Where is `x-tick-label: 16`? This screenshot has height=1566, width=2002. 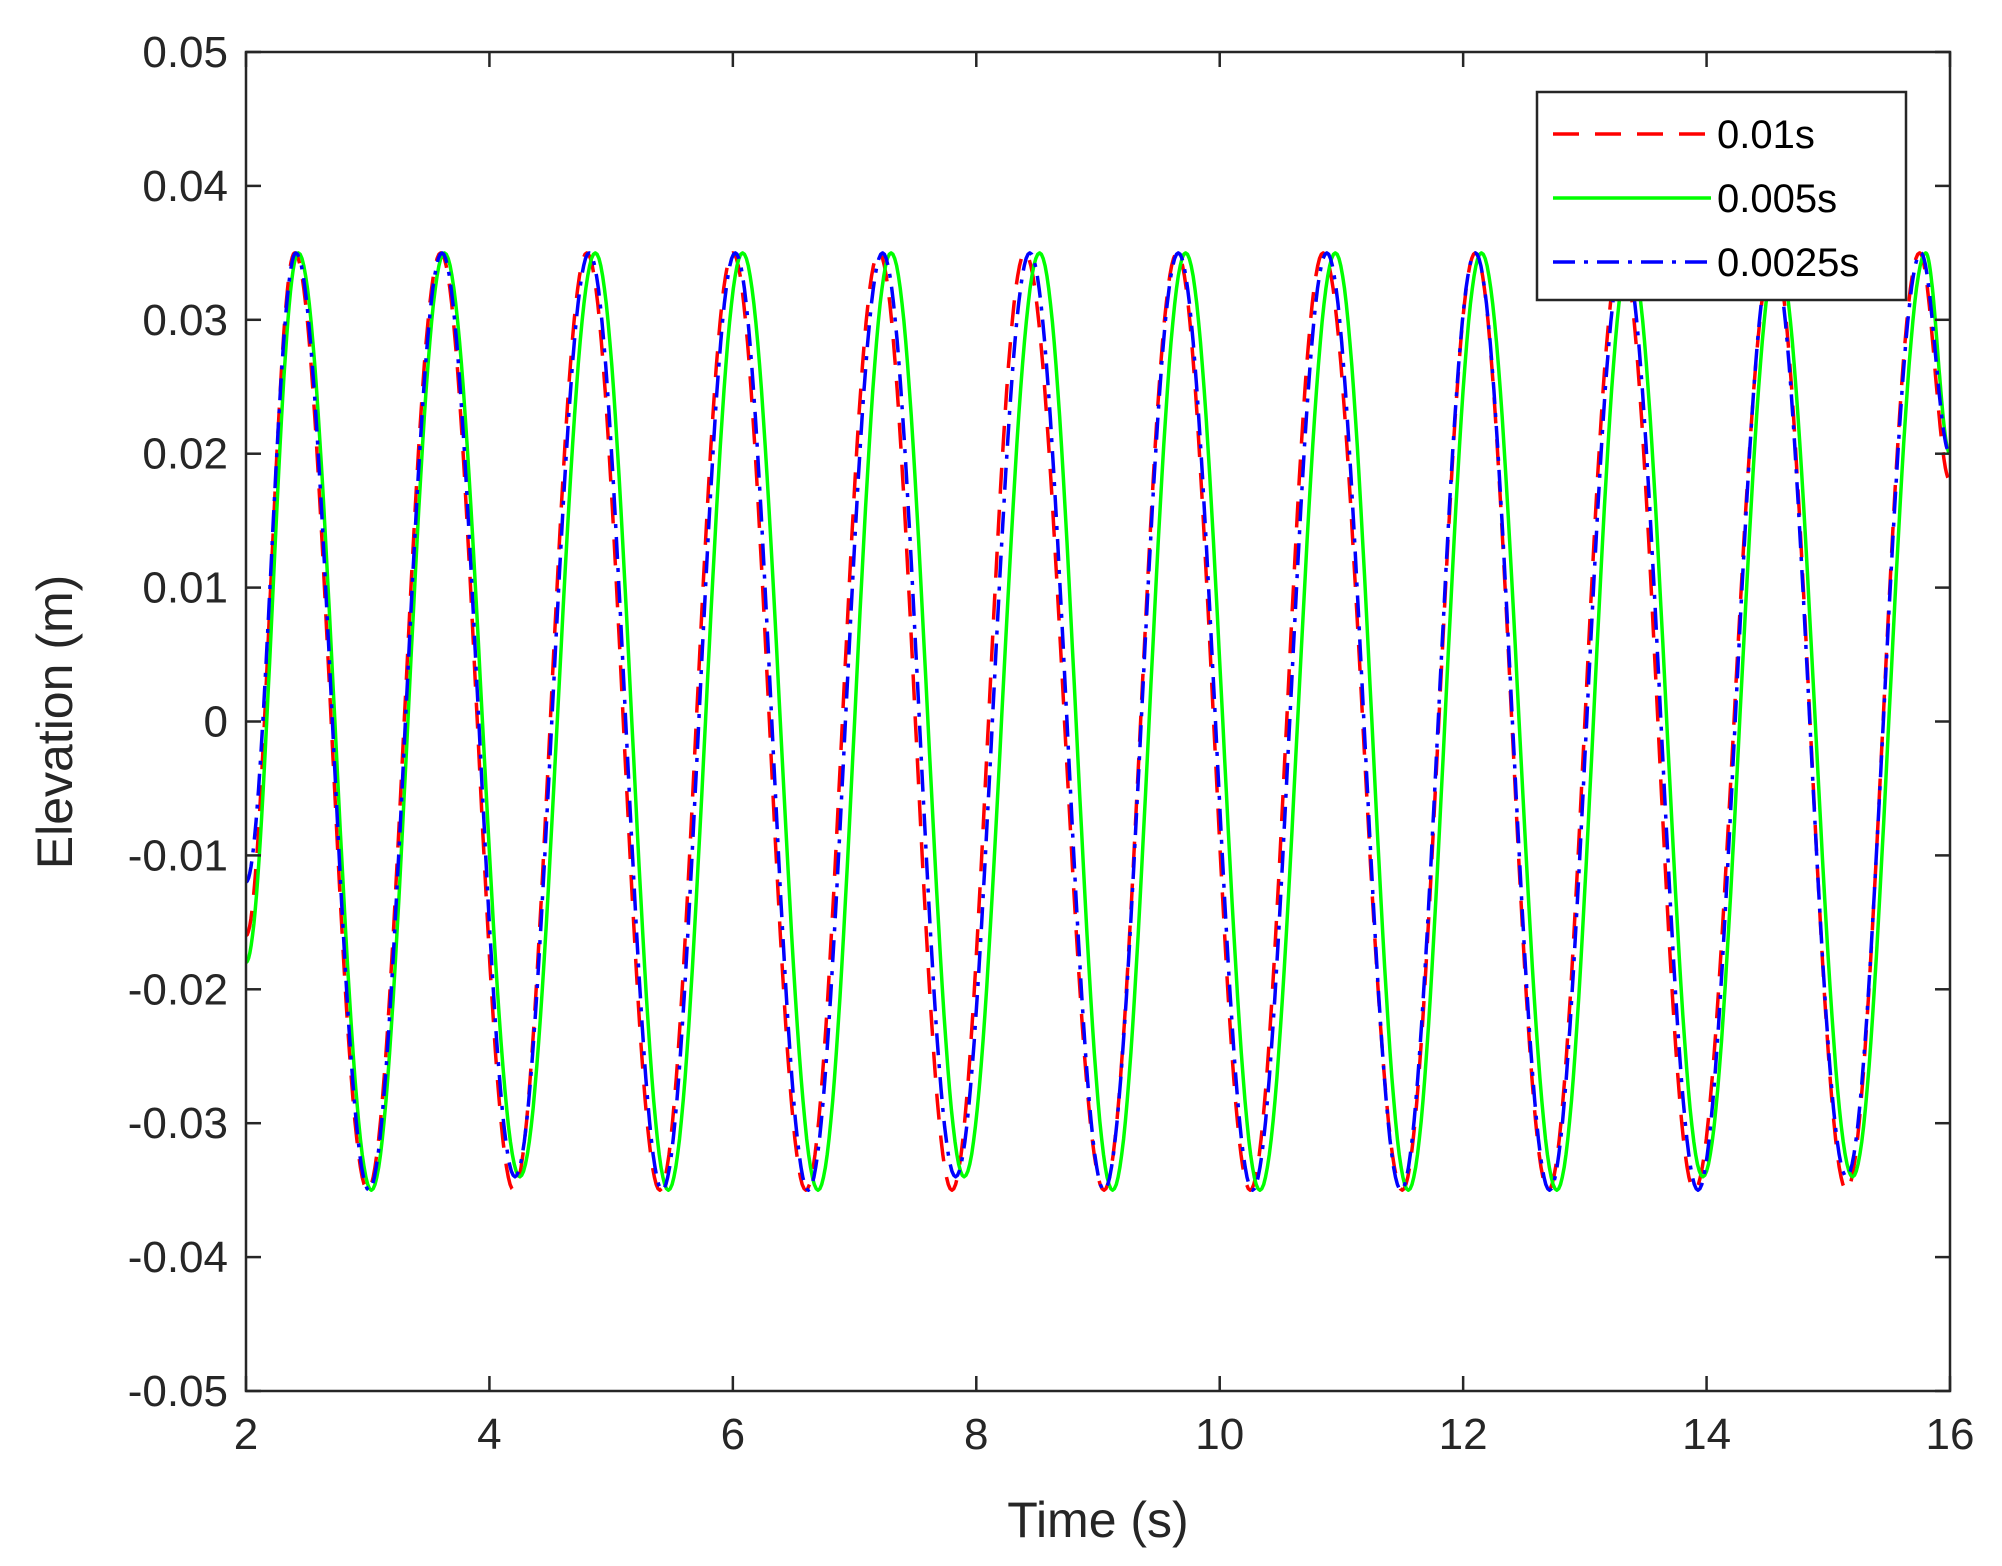 x-tick-label: 16 is located at coordinates (1950, 1434).